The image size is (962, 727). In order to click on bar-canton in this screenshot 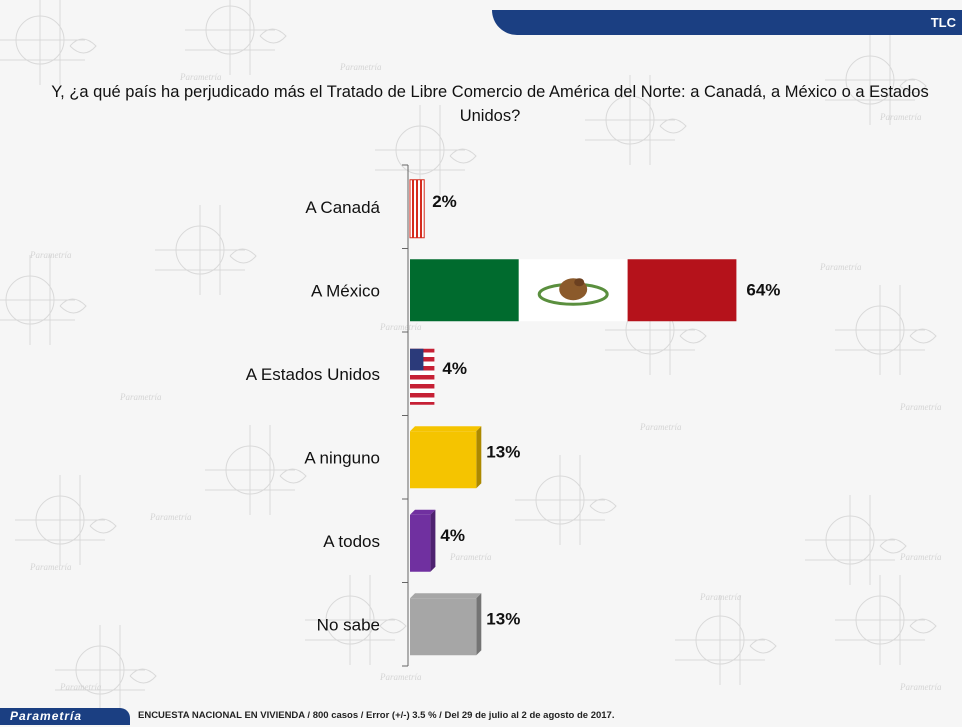, I will do `click(417, 359)`.